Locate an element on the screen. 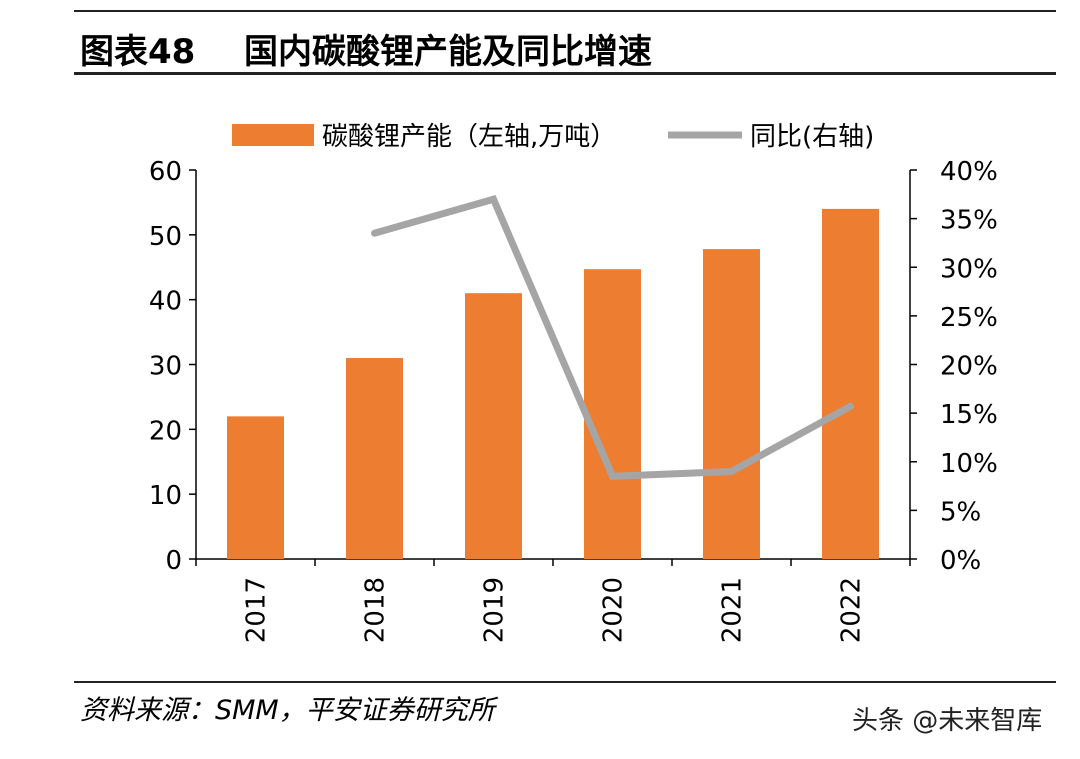 This screenshot has height=759, width=1080. x-tick-label: 2019 is located at coordinates (495, 610).